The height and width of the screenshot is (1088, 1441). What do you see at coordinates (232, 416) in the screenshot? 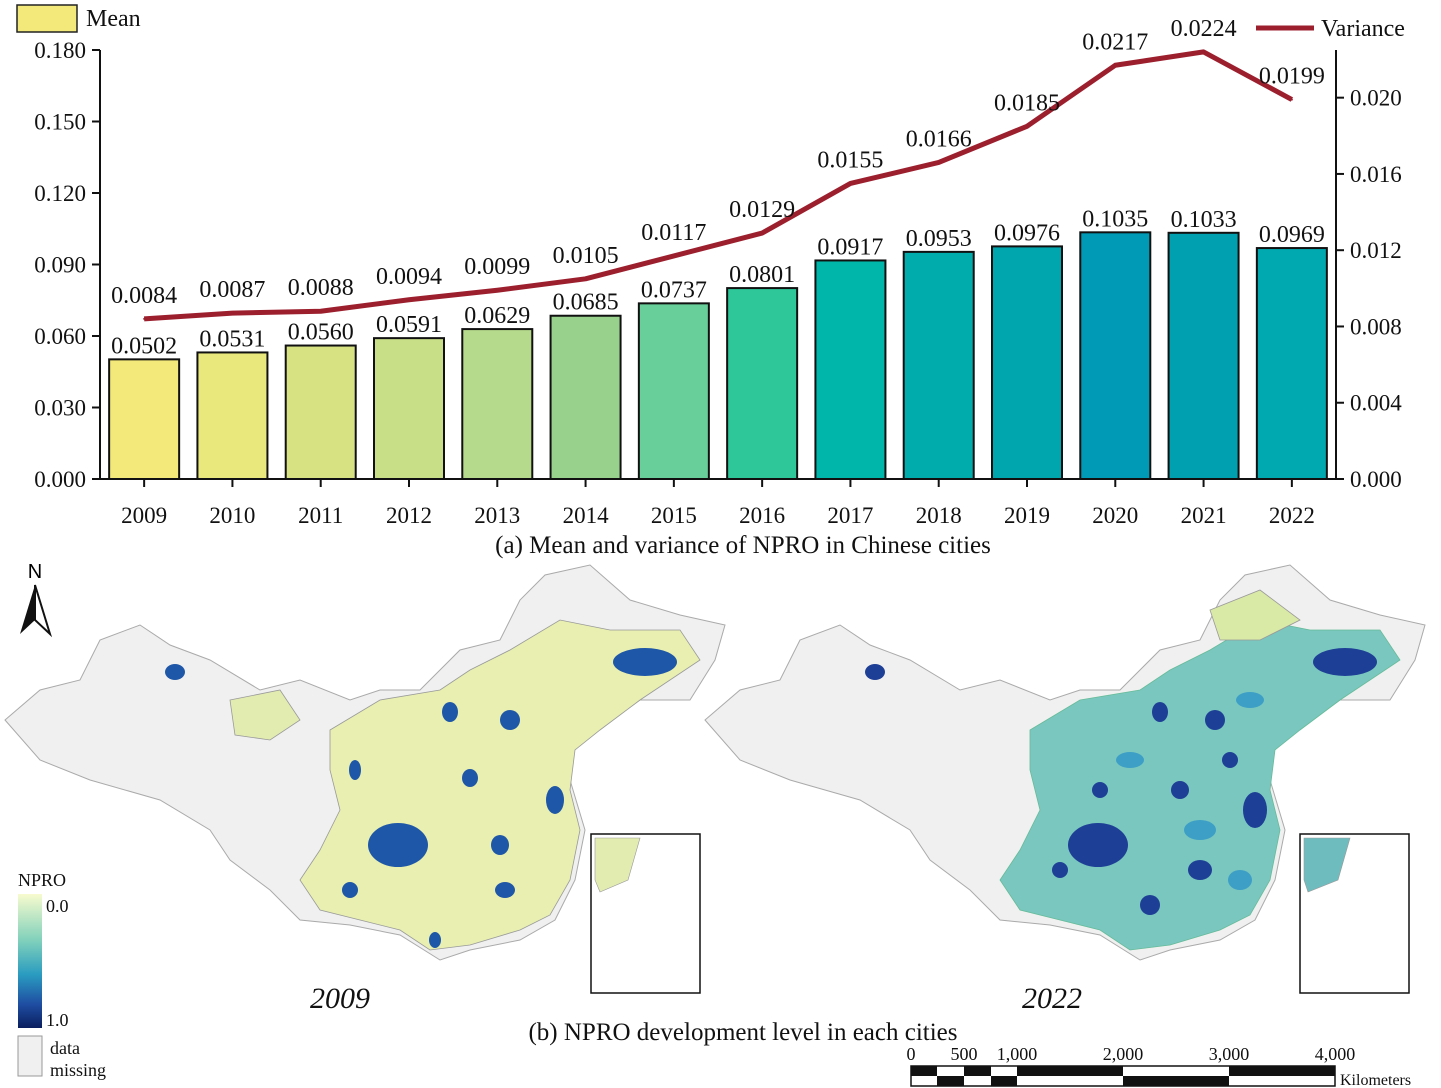
I see `bar-mean-2010` at bounding box center [232, 416].